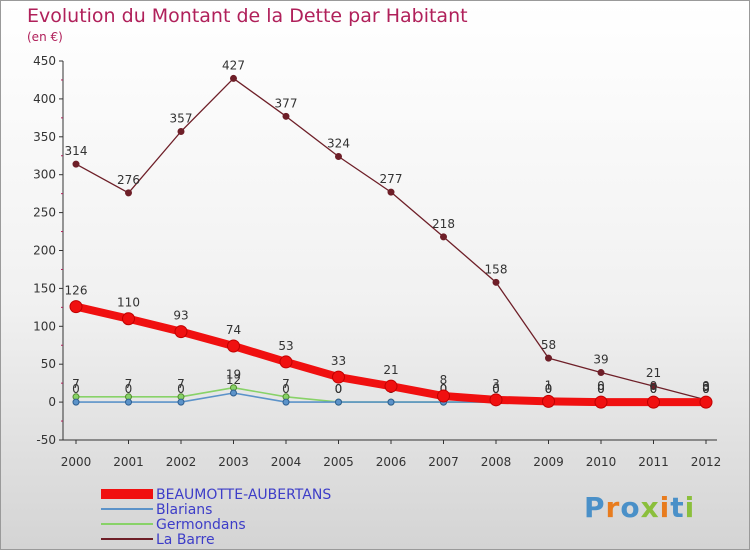 The width and height of the screenshot is (750, 550). I want to click on x-tick-label: 2006, so click(391, 462).